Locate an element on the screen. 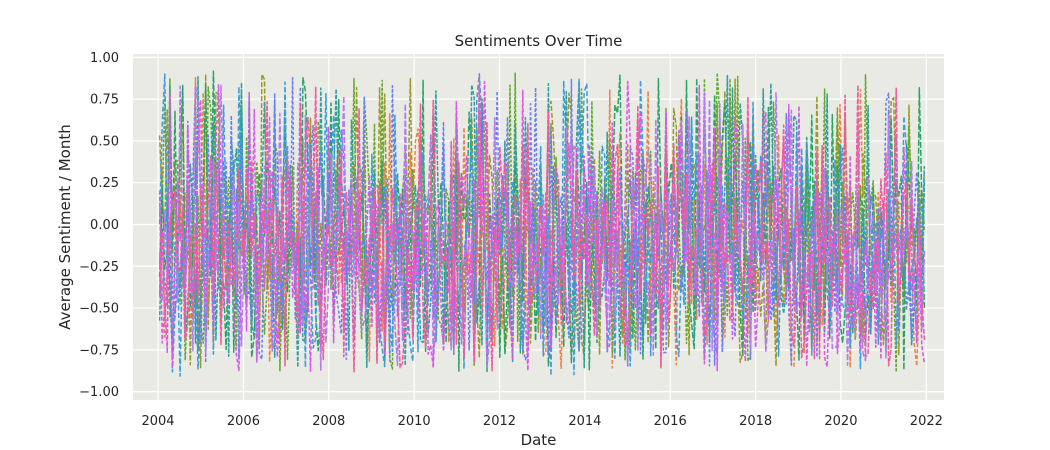 The image size is (1050, 450). y-tick-label: −0.50 is located at coordinates (99, 309).